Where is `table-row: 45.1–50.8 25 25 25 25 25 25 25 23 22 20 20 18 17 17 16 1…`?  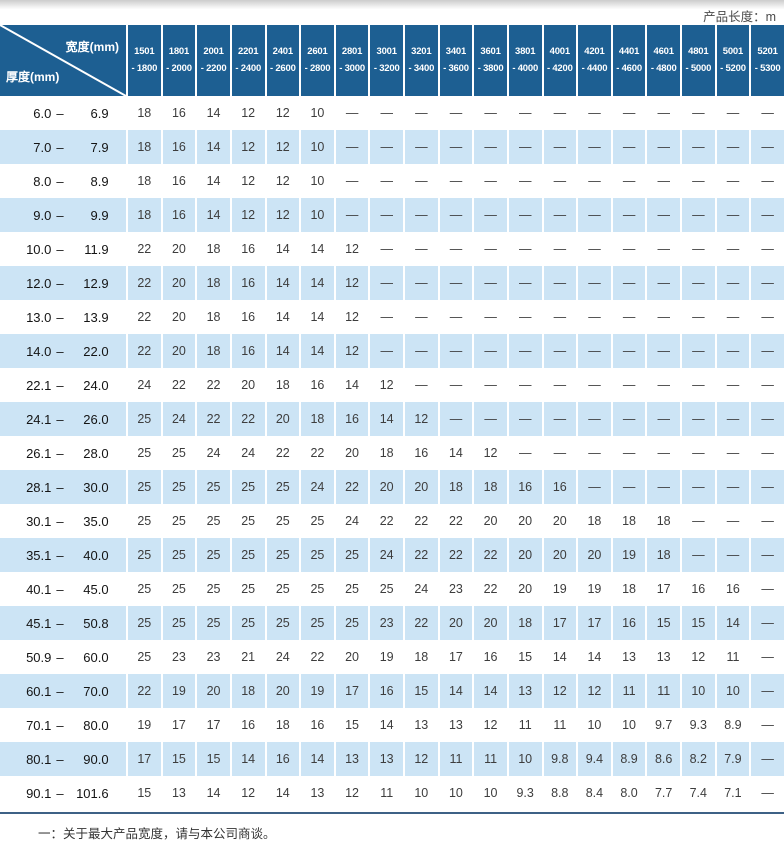
table-row: 45.1–50.8 25 25 25 25 25 25 25 23 22 20 20 18 17 17 16 1… is located at coordinates (392, 623).